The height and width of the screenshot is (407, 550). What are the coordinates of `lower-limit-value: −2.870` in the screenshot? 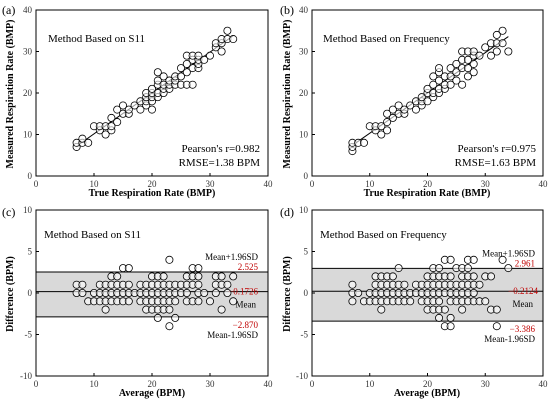 It's located at (246, 325).